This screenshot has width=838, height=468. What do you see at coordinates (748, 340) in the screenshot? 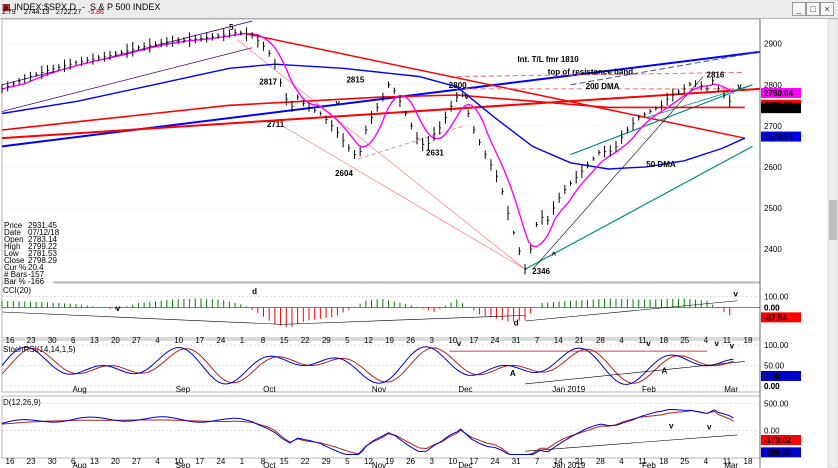
I see `x-day-label-mid-35: 18` at bounding box center [748, 340].